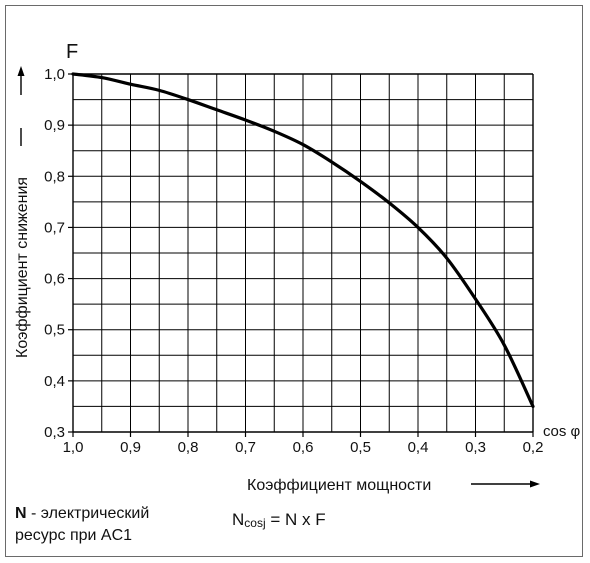 Image resolution: width=590 pixels, height=563 pixels. I want to click on y-axis-arrow-head, so click(21, 71).